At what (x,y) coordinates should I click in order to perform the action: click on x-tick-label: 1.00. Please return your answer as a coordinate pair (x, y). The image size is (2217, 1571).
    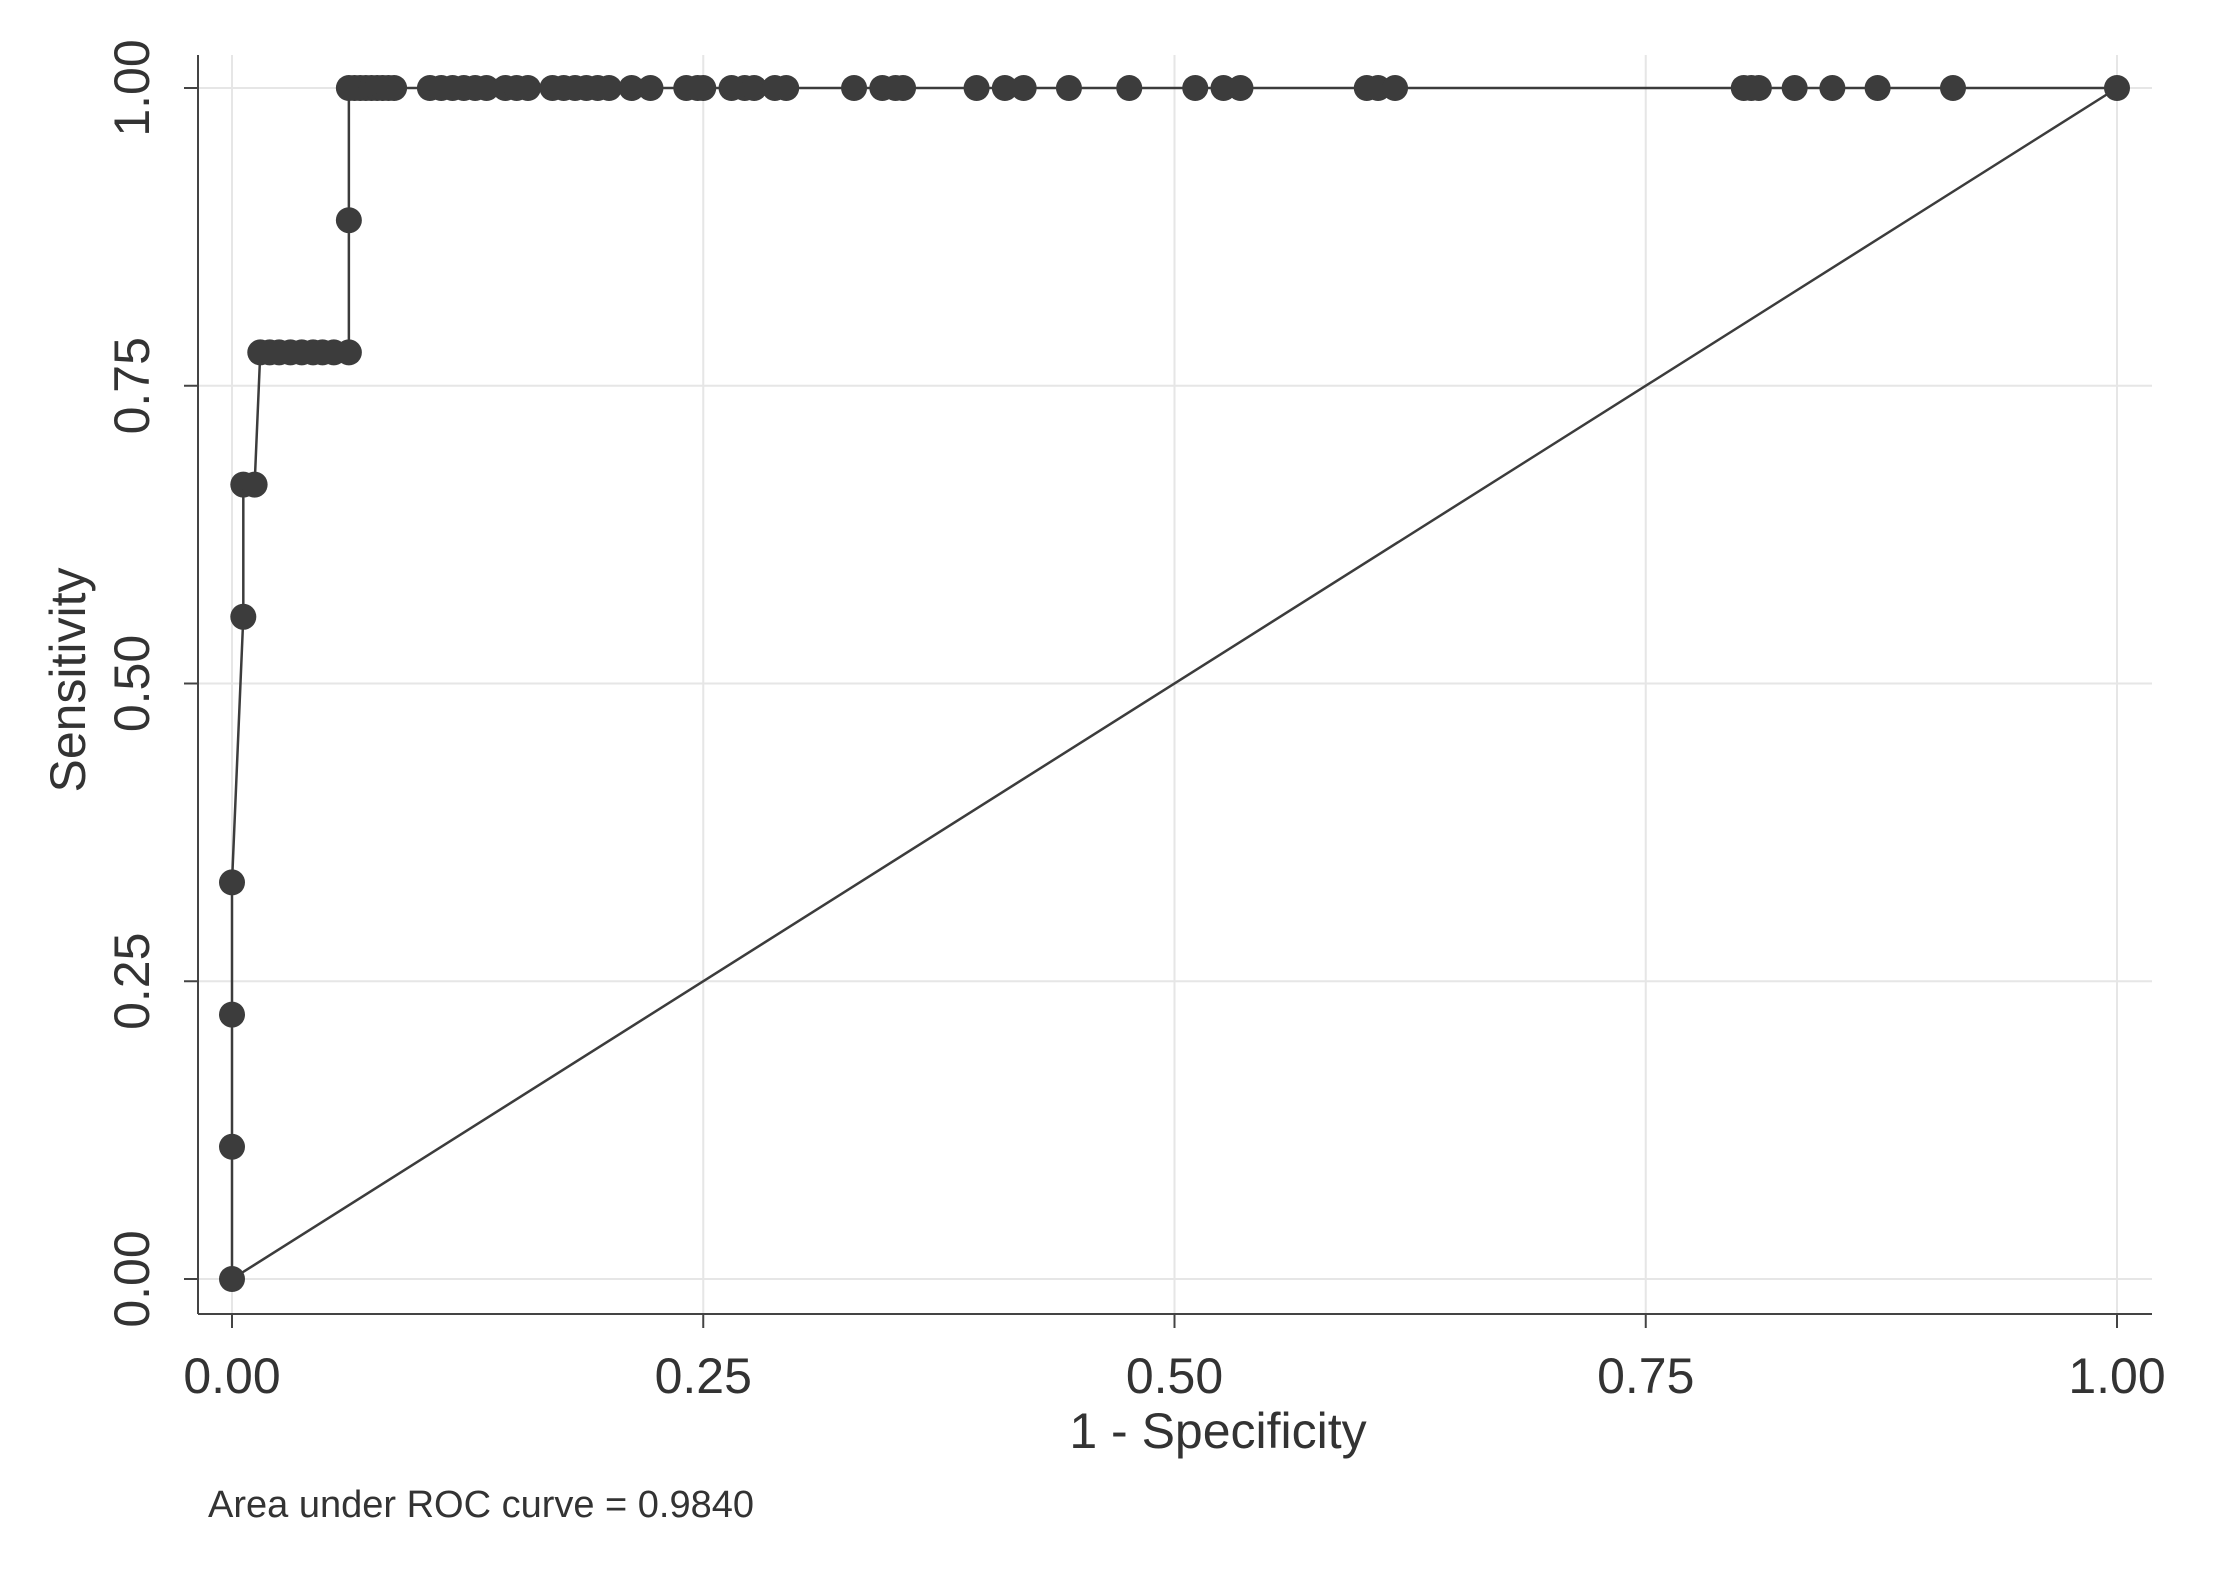
    Looking at the image, I should click on (2116, 1376).